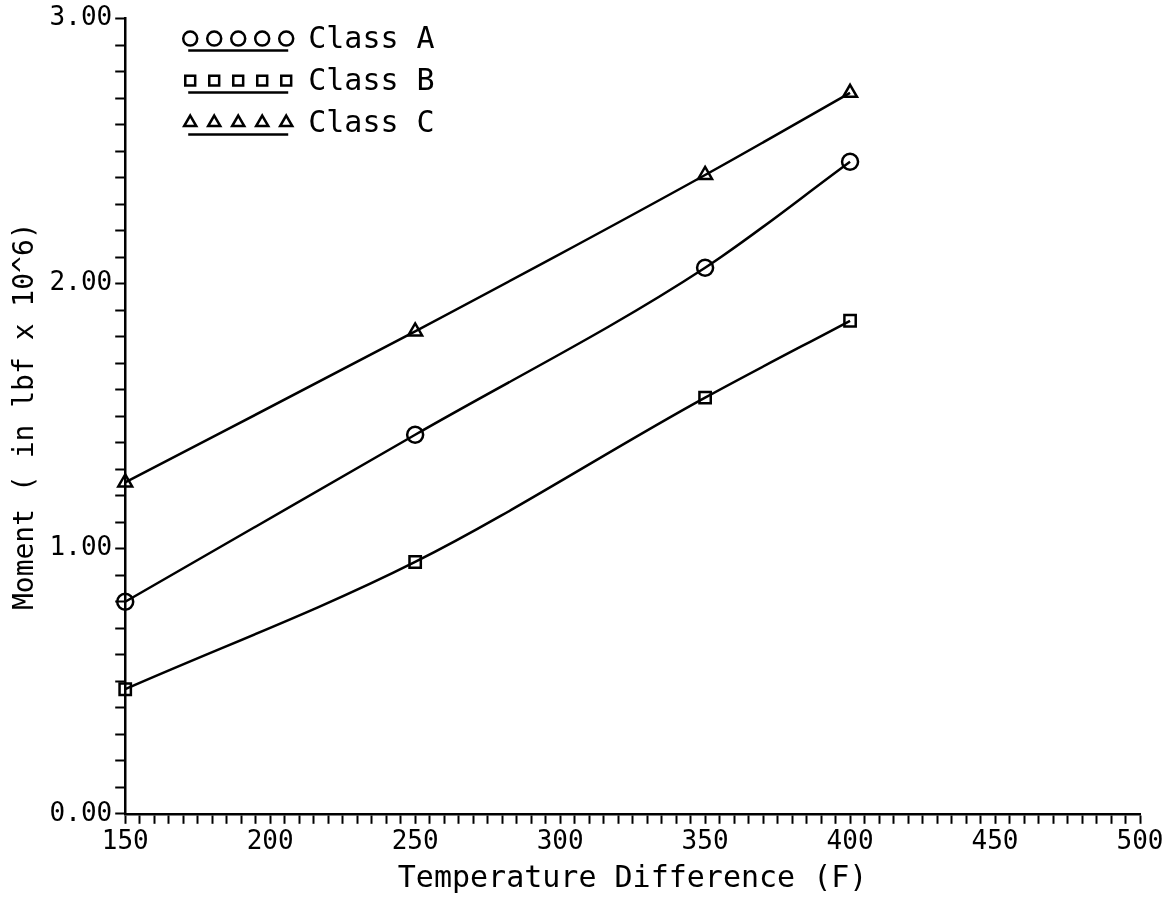 Image resolution: width=1170 pixels, height=906 pixels. Describe the element at coordinates (371, 38) in the screenshot. I see `legend-label: Class A` at that location.